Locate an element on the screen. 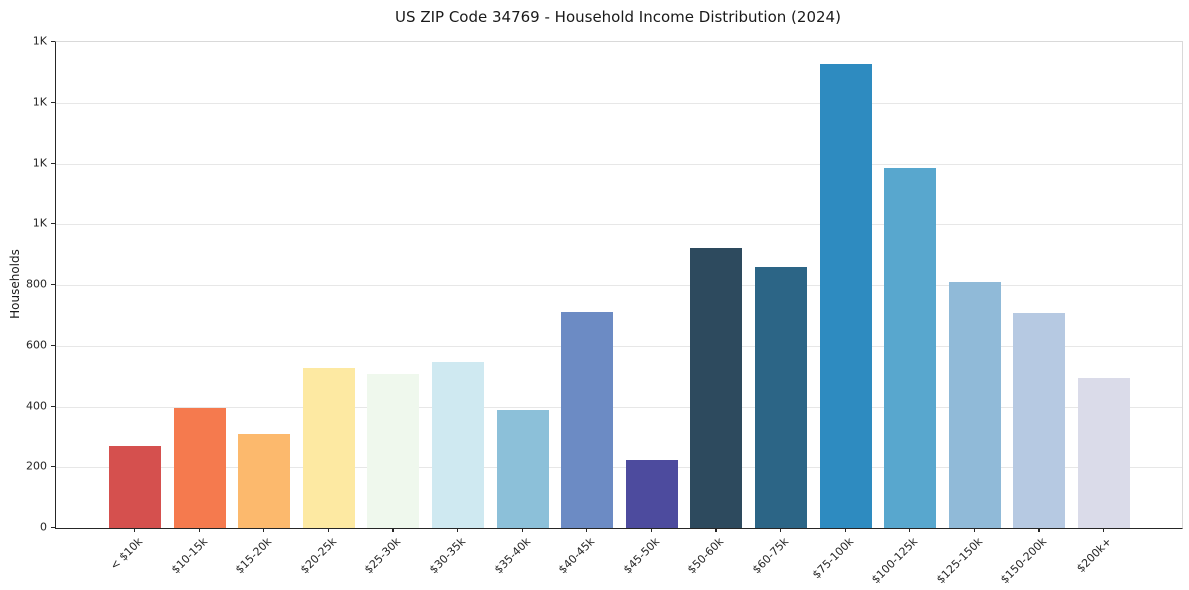  bar-$60-75k is located at coordinates (781, 397).